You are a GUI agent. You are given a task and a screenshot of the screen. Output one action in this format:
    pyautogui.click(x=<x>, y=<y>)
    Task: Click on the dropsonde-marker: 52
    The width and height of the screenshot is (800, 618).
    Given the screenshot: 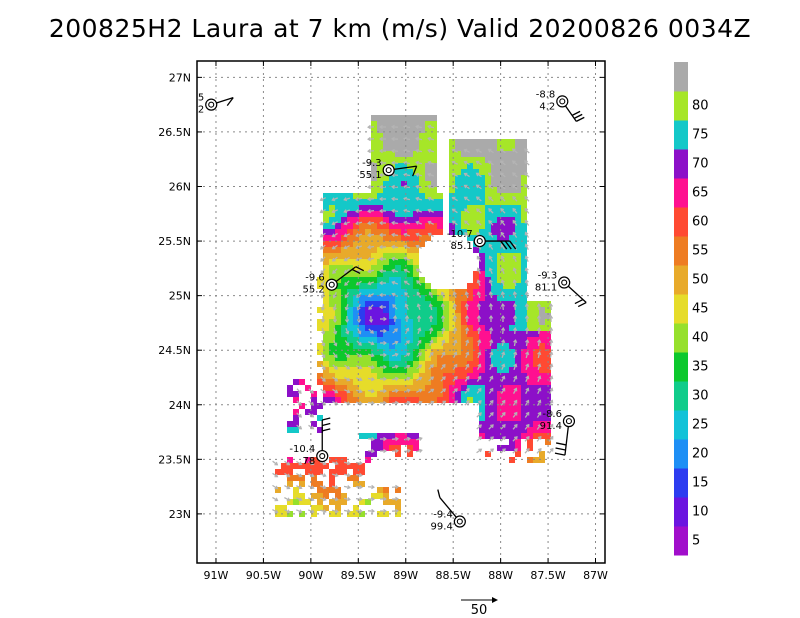 What is the action you would take?
    pyautogui.click(x=216, y=104)
    